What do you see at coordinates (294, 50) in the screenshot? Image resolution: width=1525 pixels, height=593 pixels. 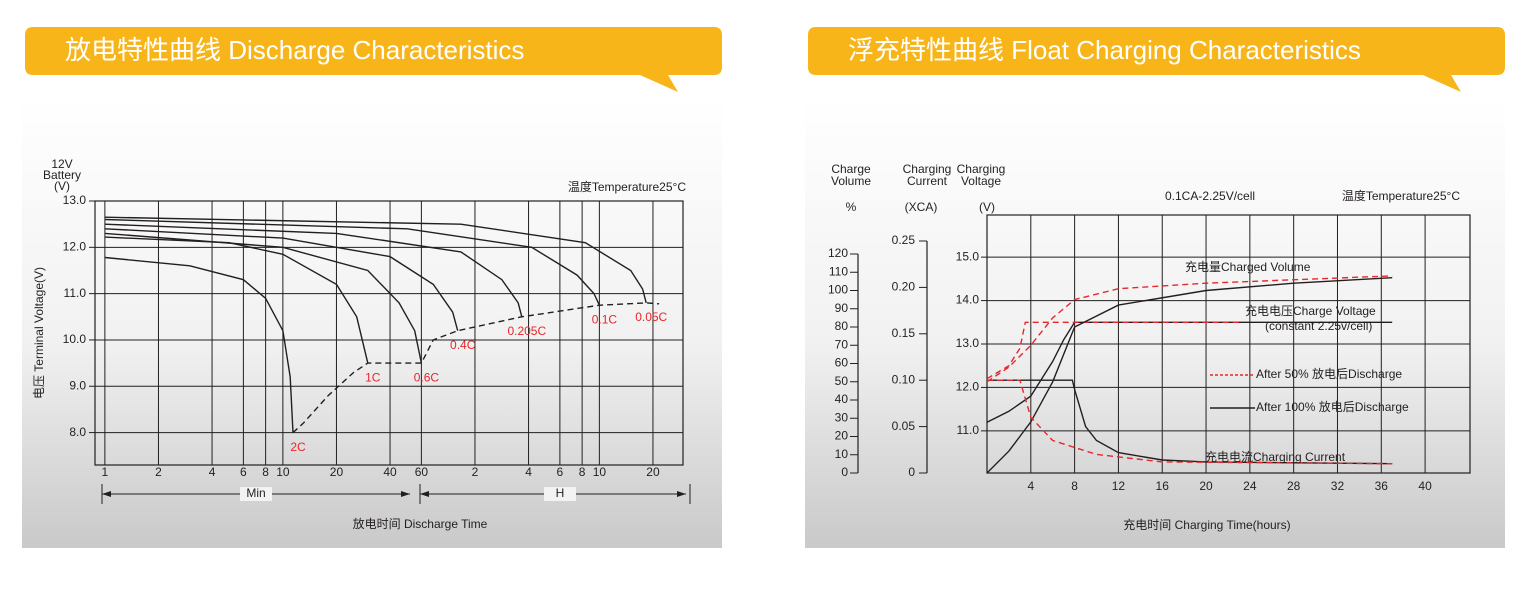 I see `header-title: 放电特性曲线 Discharge Characteristics` at bounding box center [294, 50].